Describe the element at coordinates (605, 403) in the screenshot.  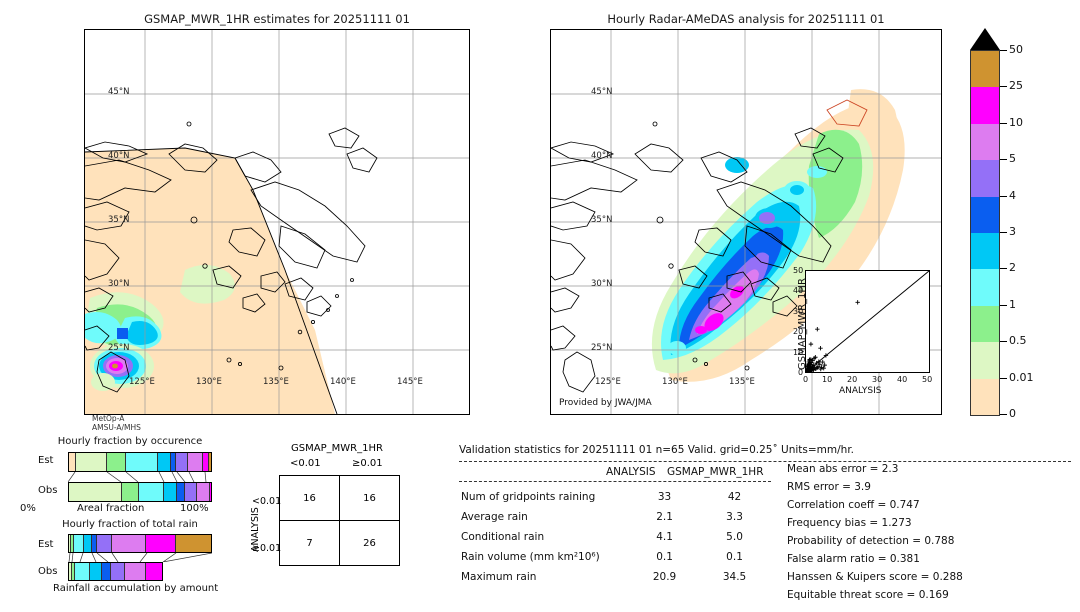
I see `data-credit: Provided by JWA/JMA` at that location.